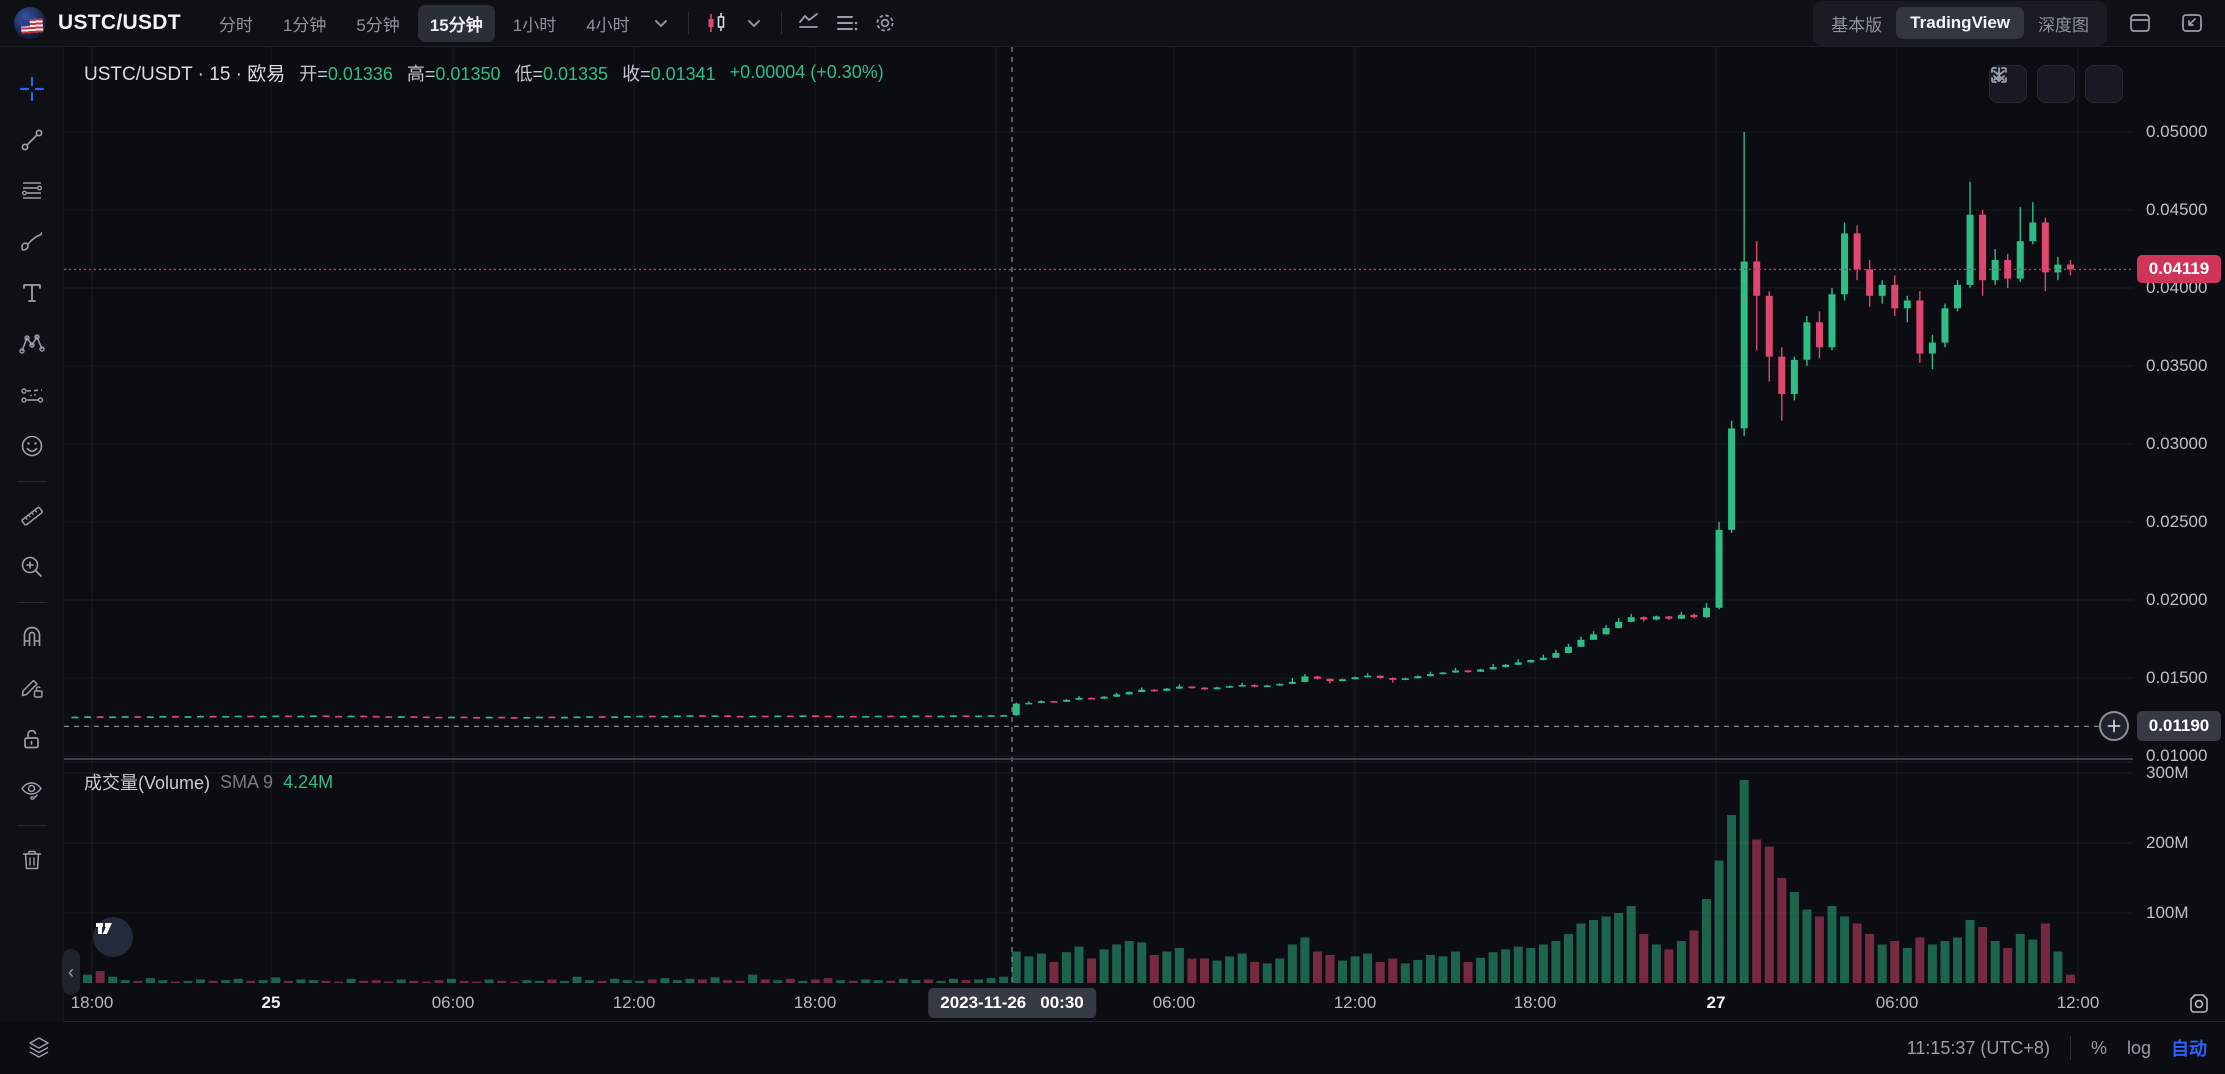 Image resolution: width=2225 pixels, height=1074 pixels. What do you see at coordinates (847, 23) in the screenshot?
I see `indicators-button` at bounding box center [847, 23].